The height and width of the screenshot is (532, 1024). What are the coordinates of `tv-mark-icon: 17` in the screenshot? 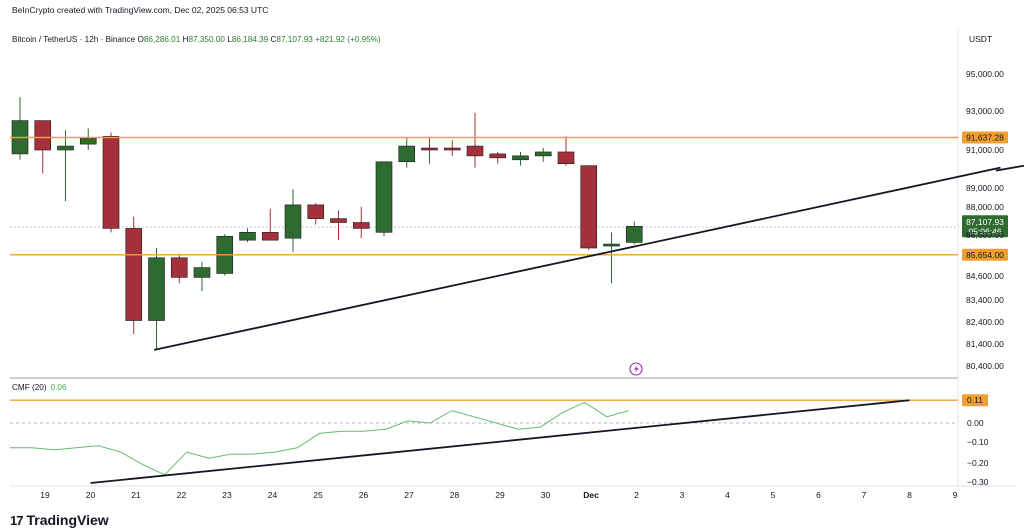 It's located at (17, 520).